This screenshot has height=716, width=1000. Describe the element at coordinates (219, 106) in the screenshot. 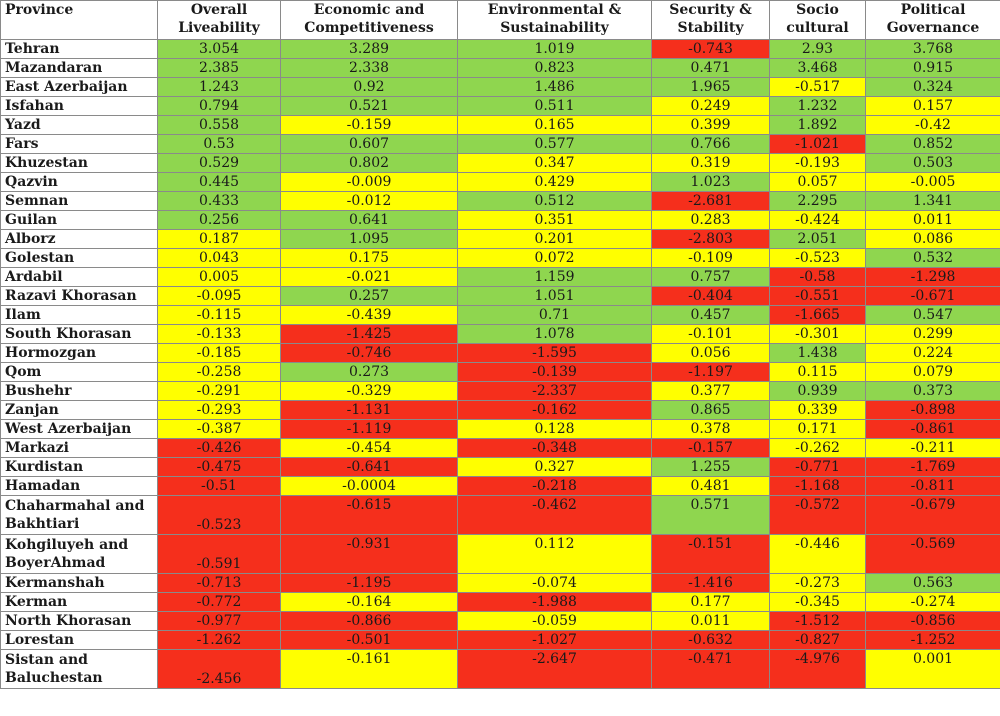

I see `score-cell: 0.794` at that location.